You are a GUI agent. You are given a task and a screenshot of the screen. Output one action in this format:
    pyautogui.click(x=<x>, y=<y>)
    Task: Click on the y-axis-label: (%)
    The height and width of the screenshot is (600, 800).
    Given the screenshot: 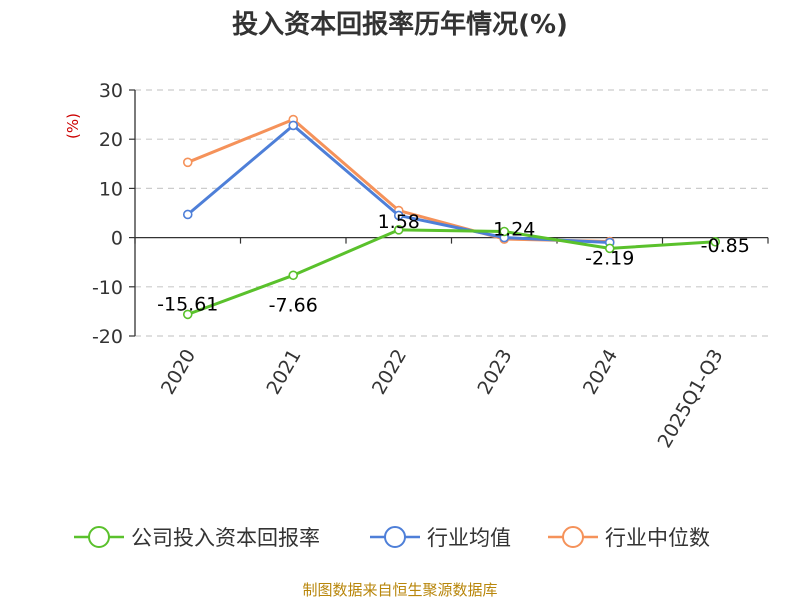 What is the action you would take?
    pyautogui.click(x=73, y=126)
    